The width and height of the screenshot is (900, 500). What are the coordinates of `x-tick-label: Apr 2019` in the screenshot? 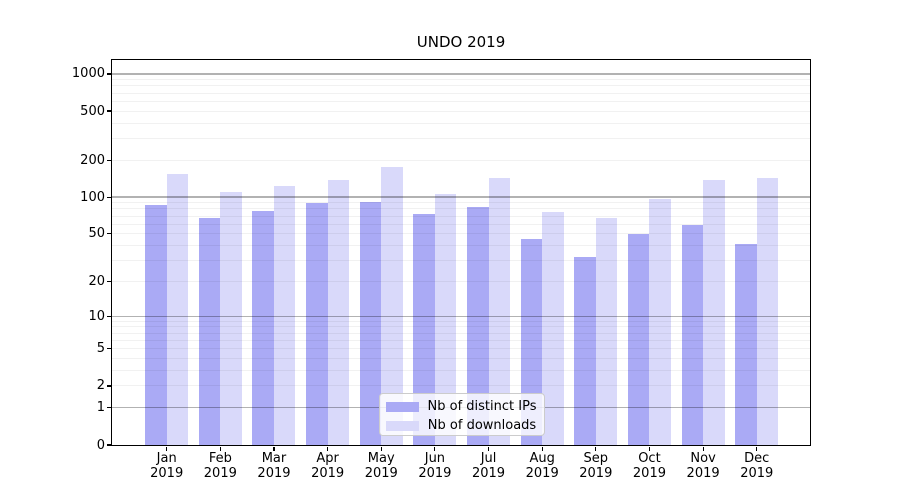 It's located at (328, 466).